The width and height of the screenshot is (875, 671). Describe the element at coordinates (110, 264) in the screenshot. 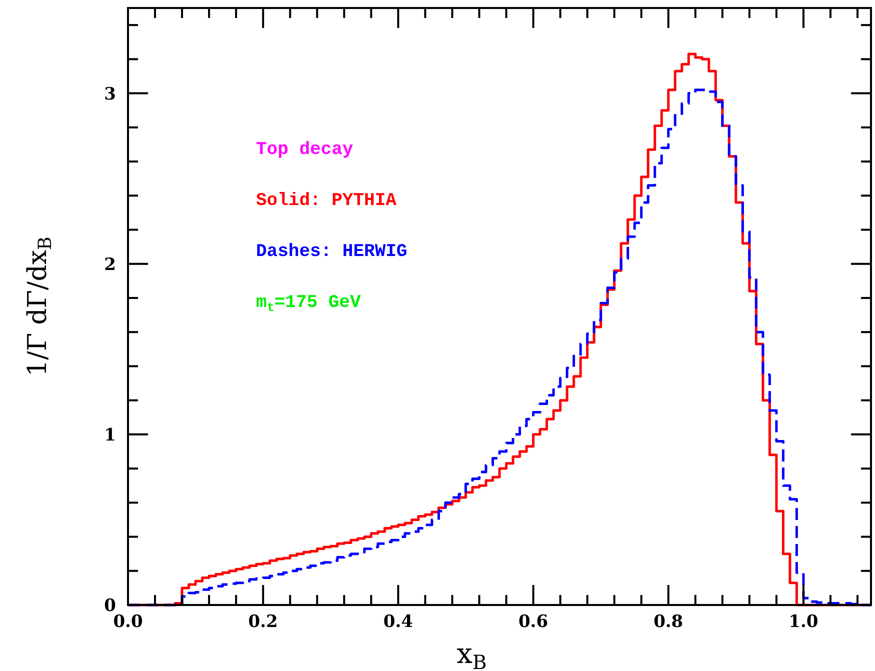

I see `y-tick-label: 2` at that location.